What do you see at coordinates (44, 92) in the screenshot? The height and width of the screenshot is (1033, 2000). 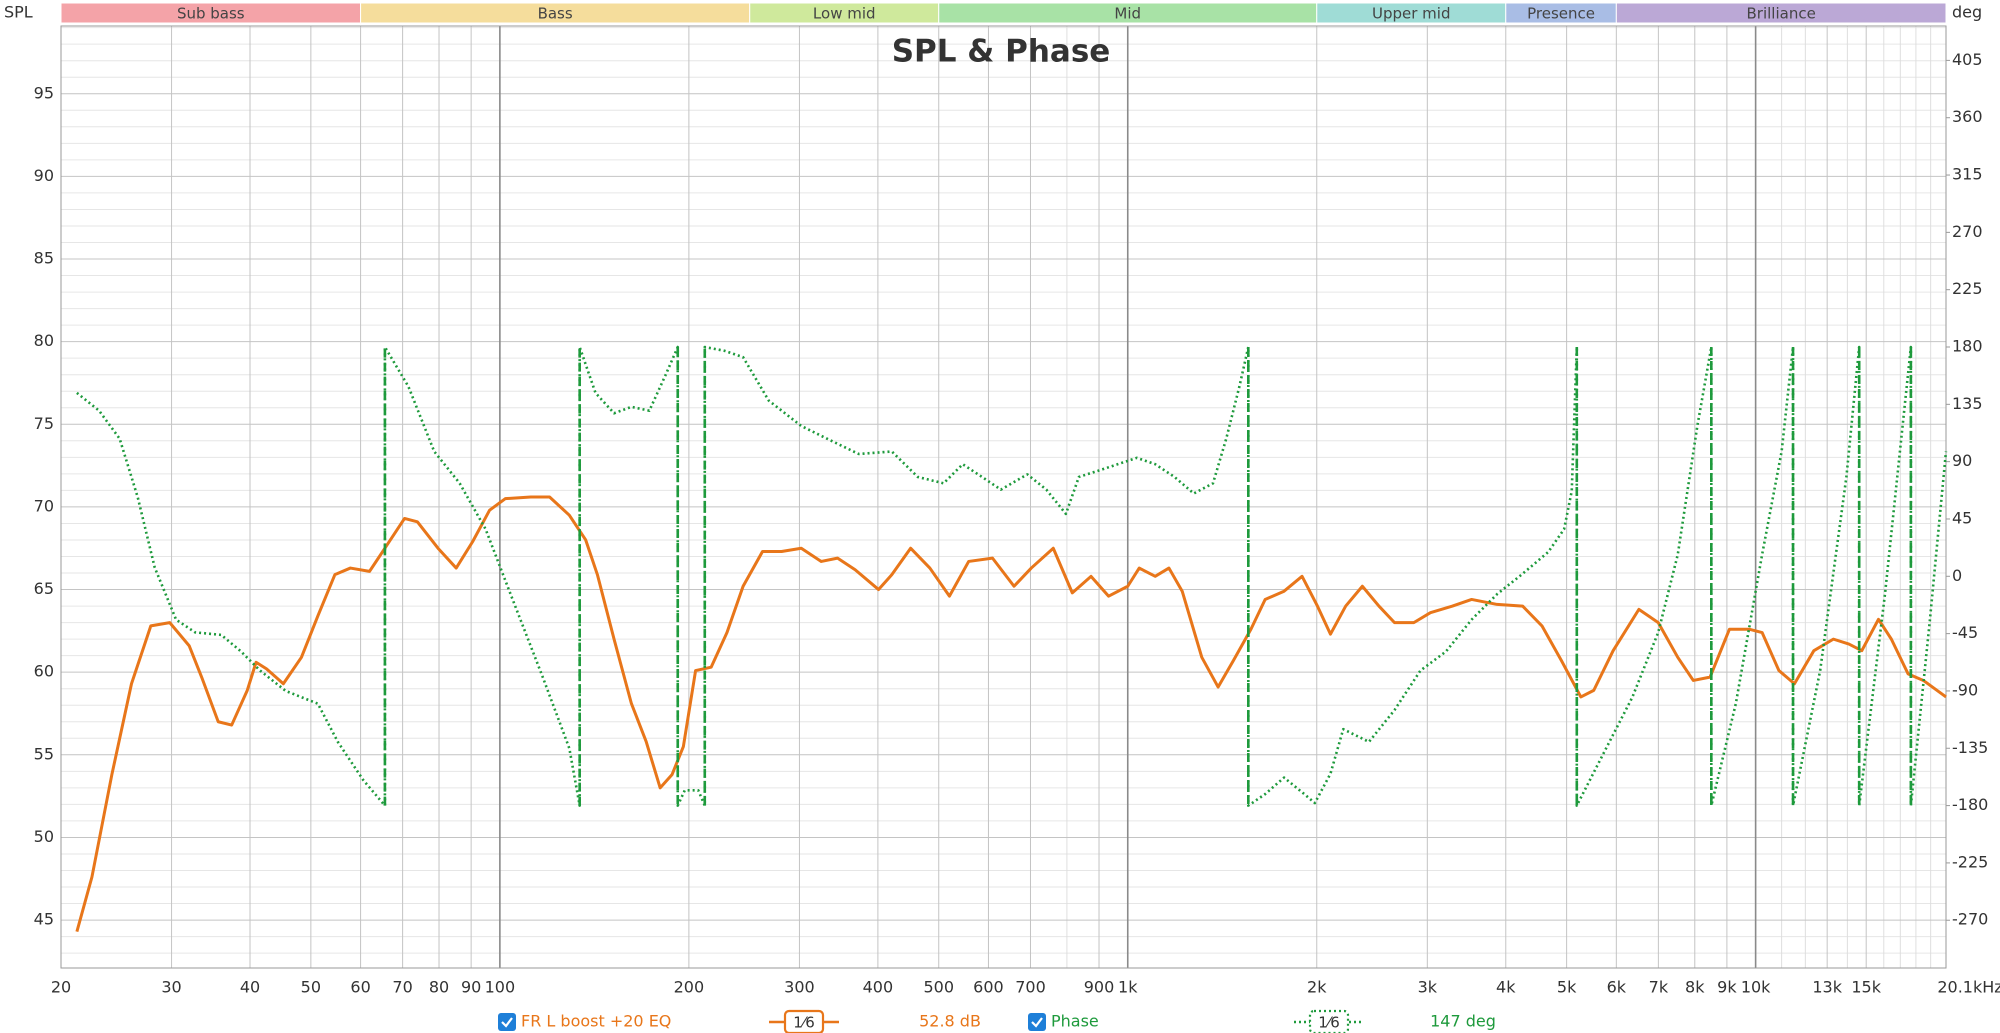 I see `y-tick-label: 95` at bounding box center [44, 92].